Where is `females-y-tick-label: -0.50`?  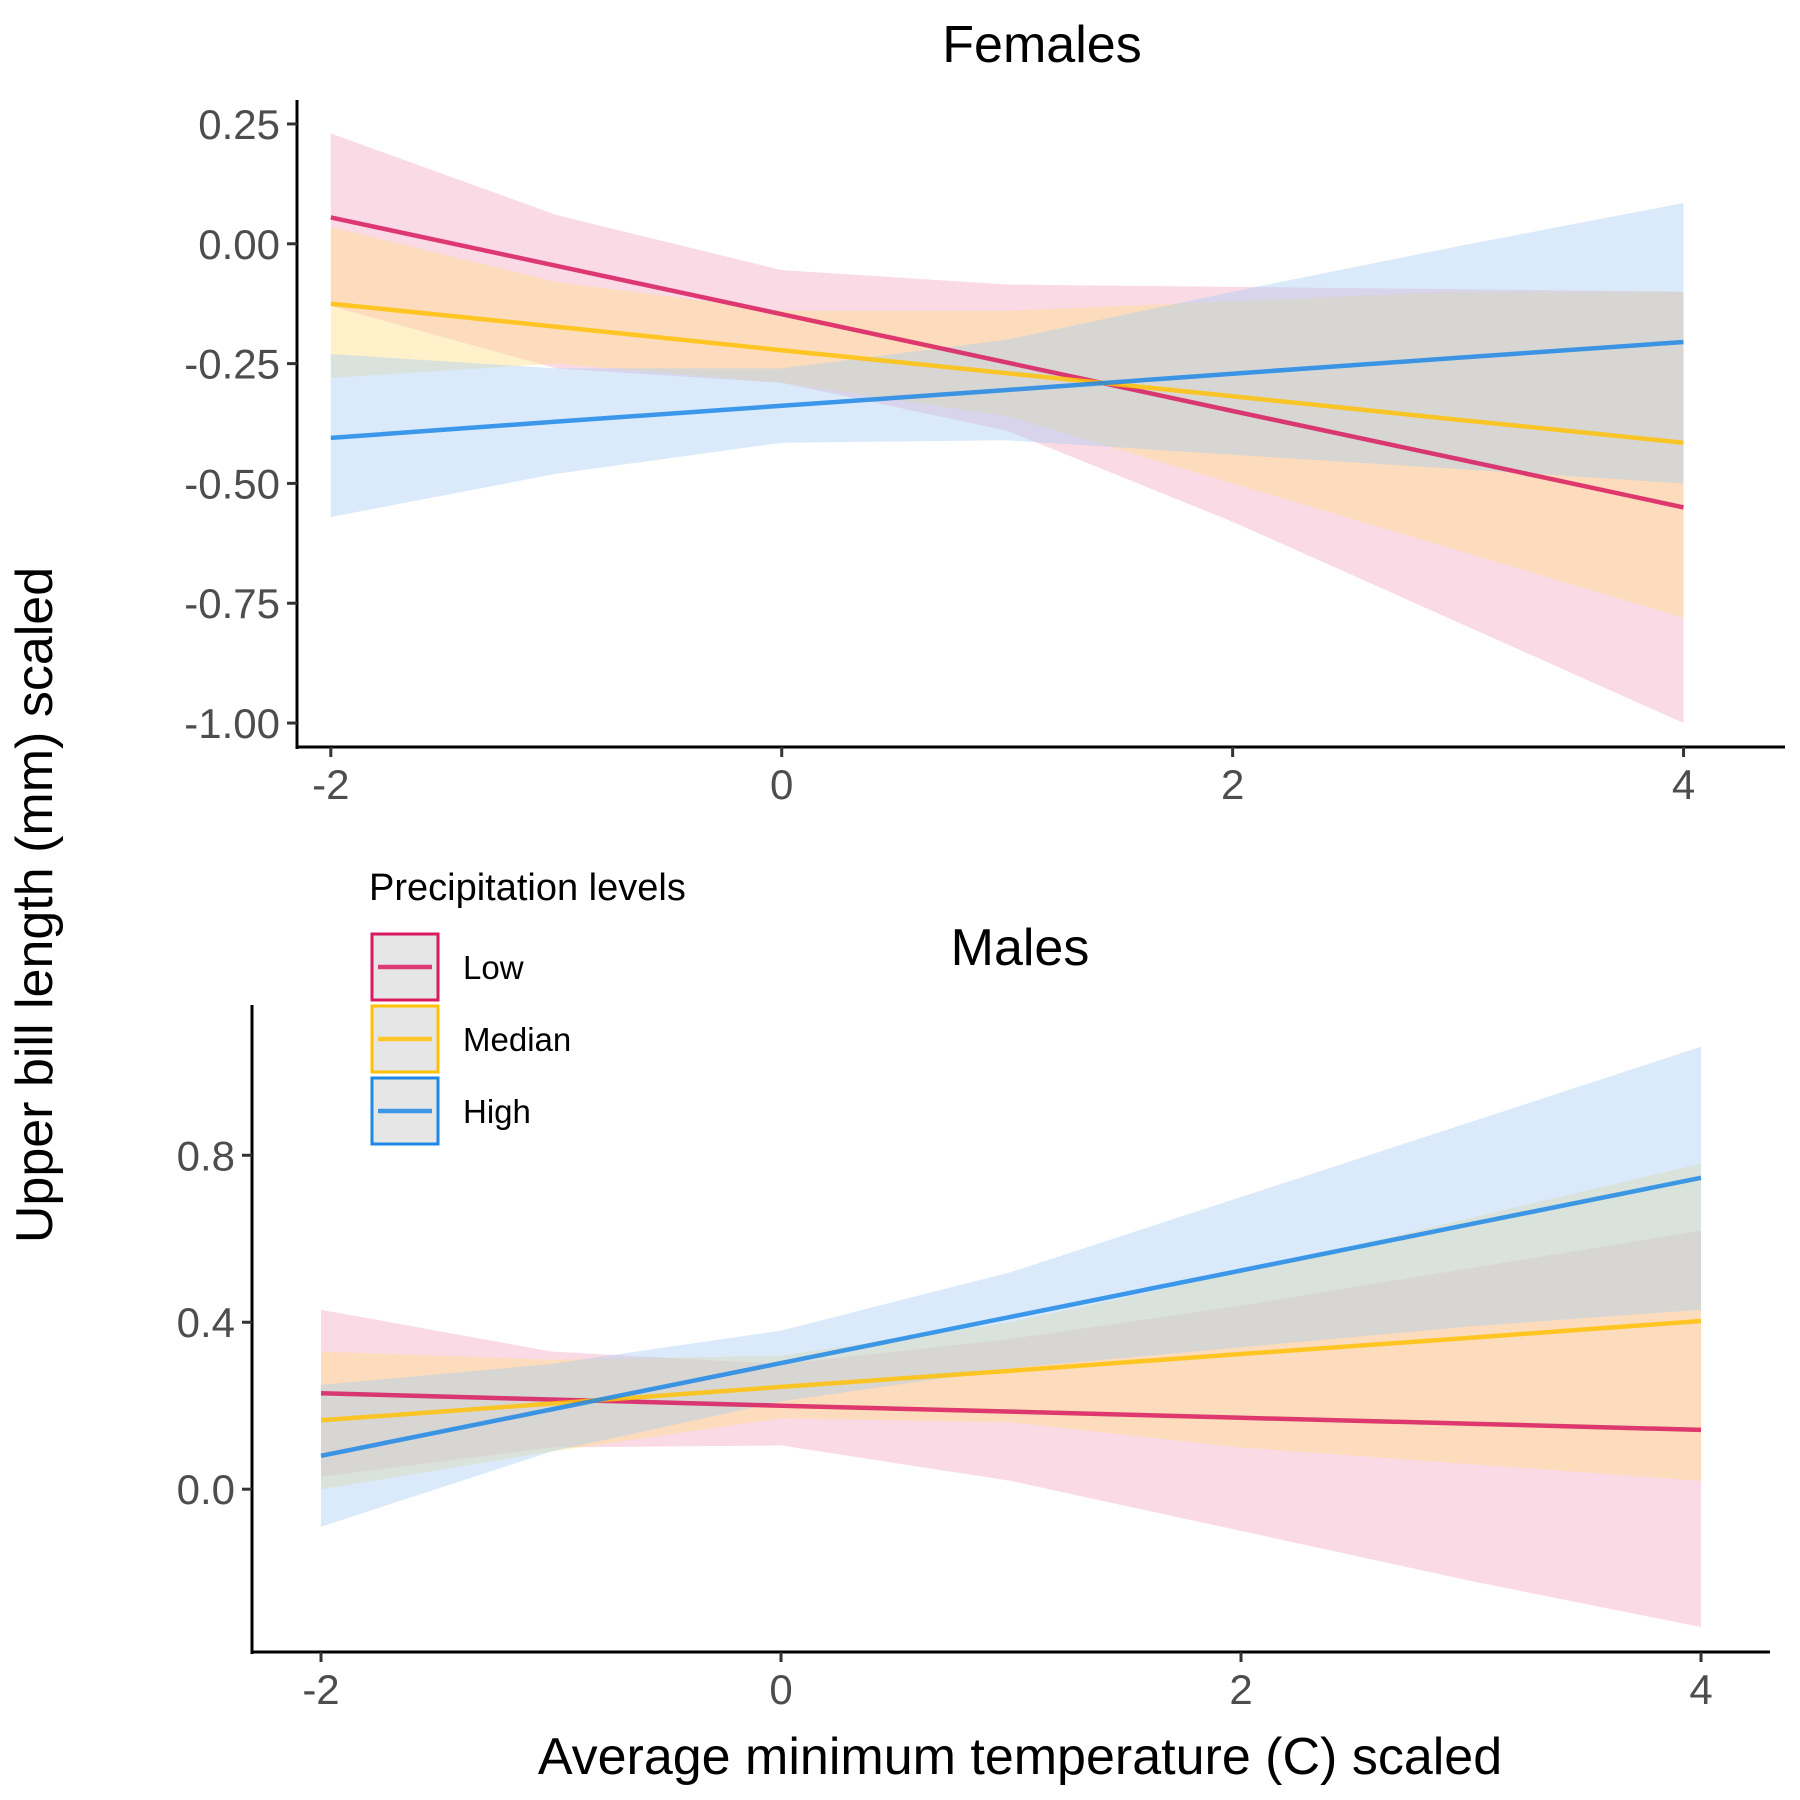
females-y-tick-label: -0.50 is located at coordinates (232, 483).